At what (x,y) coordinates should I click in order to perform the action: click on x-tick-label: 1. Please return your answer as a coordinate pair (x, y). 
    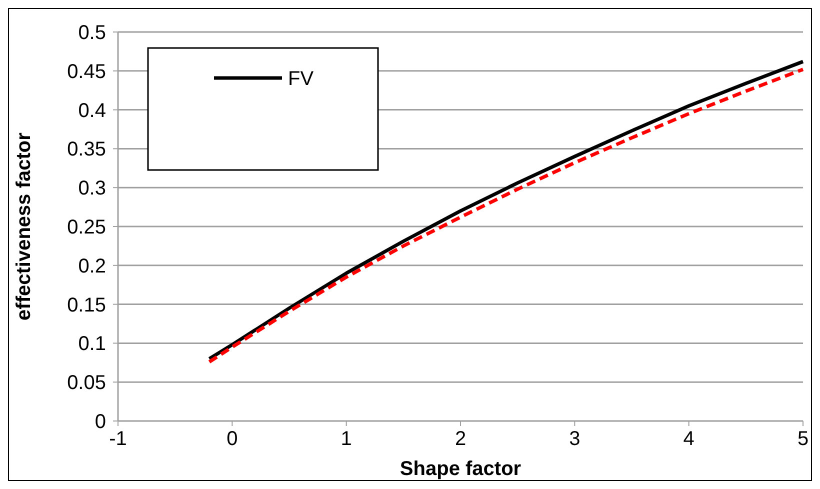
    Looking at the image, I should click on (346, 439).